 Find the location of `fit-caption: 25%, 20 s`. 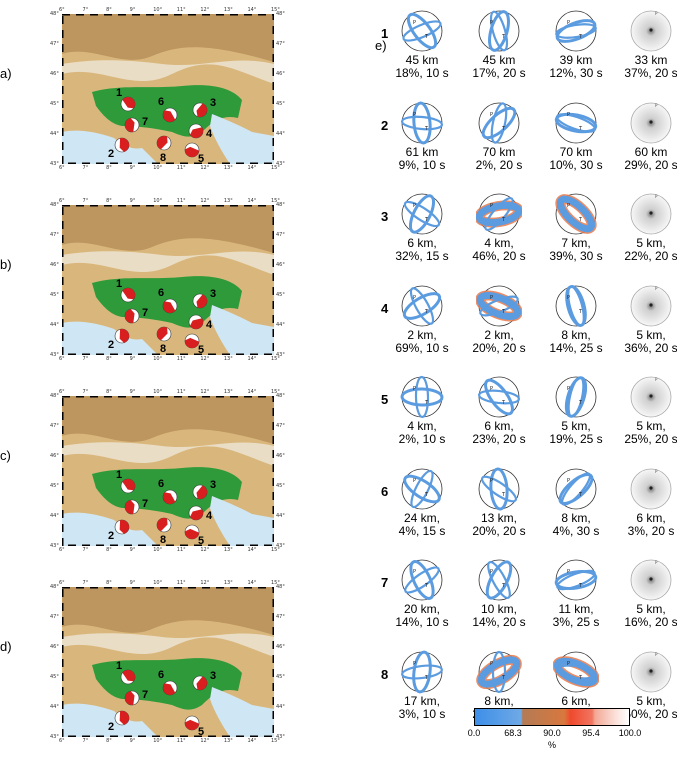

fit-caption: 25%, 20 s is located at coordinates (650, 439).